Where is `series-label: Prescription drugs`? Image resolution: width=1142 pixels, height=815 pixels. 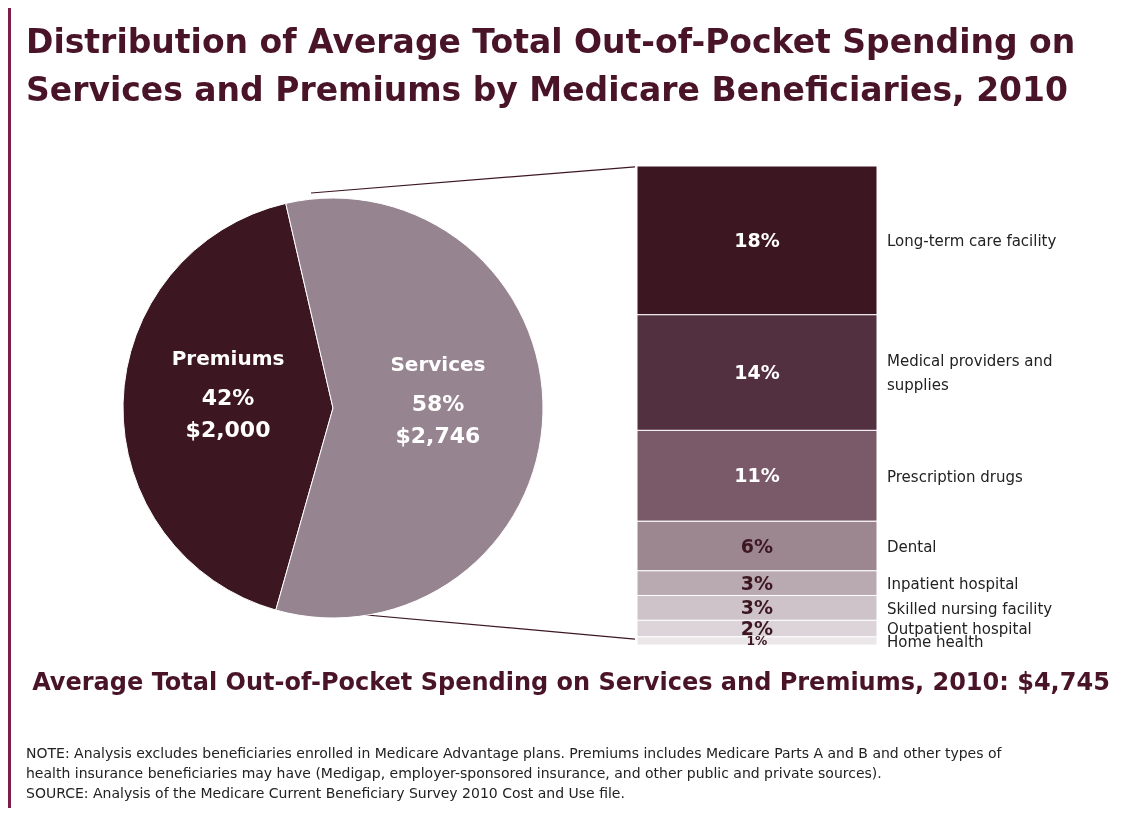 series-label: Prescription drugs is located at coordinates (955, 476).